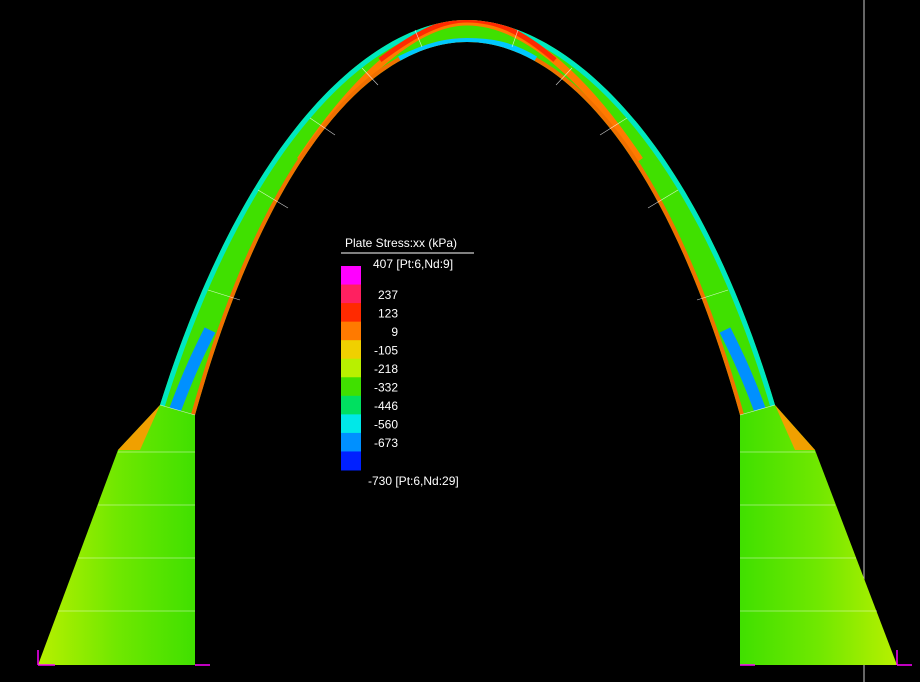 Image resolution: width=920 pixels, height=682 pixels. Describe the element at coordinates (386, 350) in the screenshot. I see `legend-label: -105` at that location.